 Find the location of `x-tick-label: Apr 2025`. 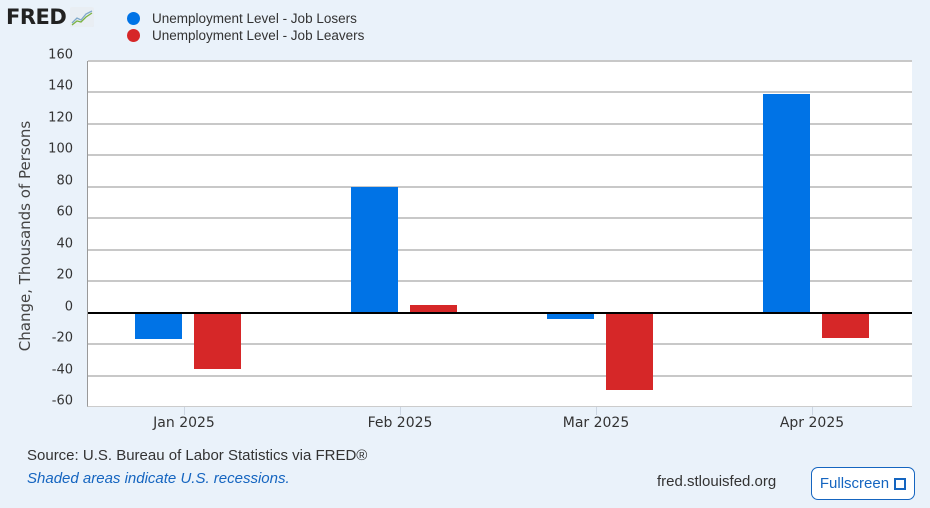

x-tick-label: Apr 2025 is located at coordinates (812, 423).